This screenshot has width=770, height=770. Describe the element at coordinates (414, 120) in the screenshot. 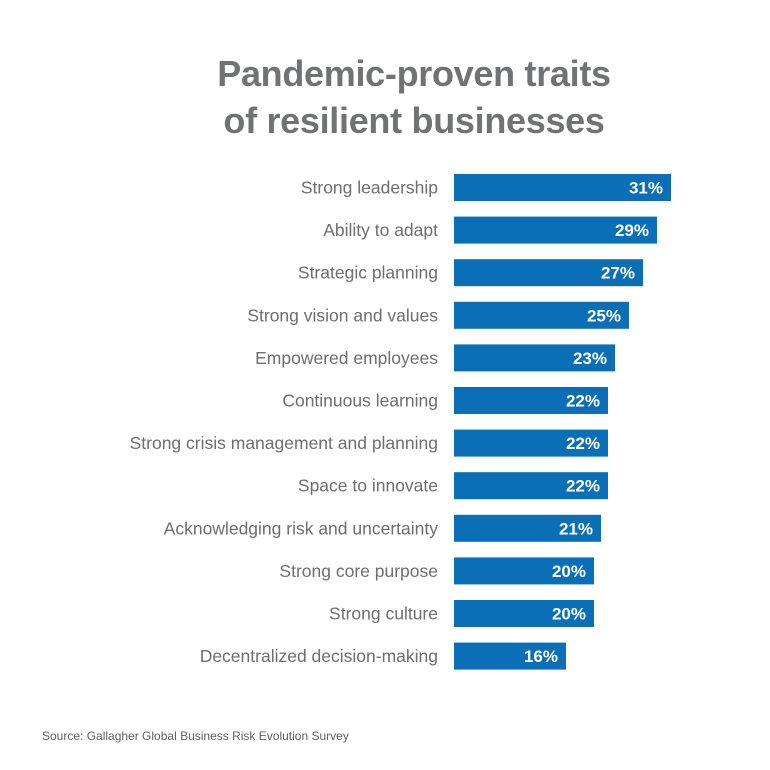

I see `chart-title-line-2: of resilient businesses` at that location.